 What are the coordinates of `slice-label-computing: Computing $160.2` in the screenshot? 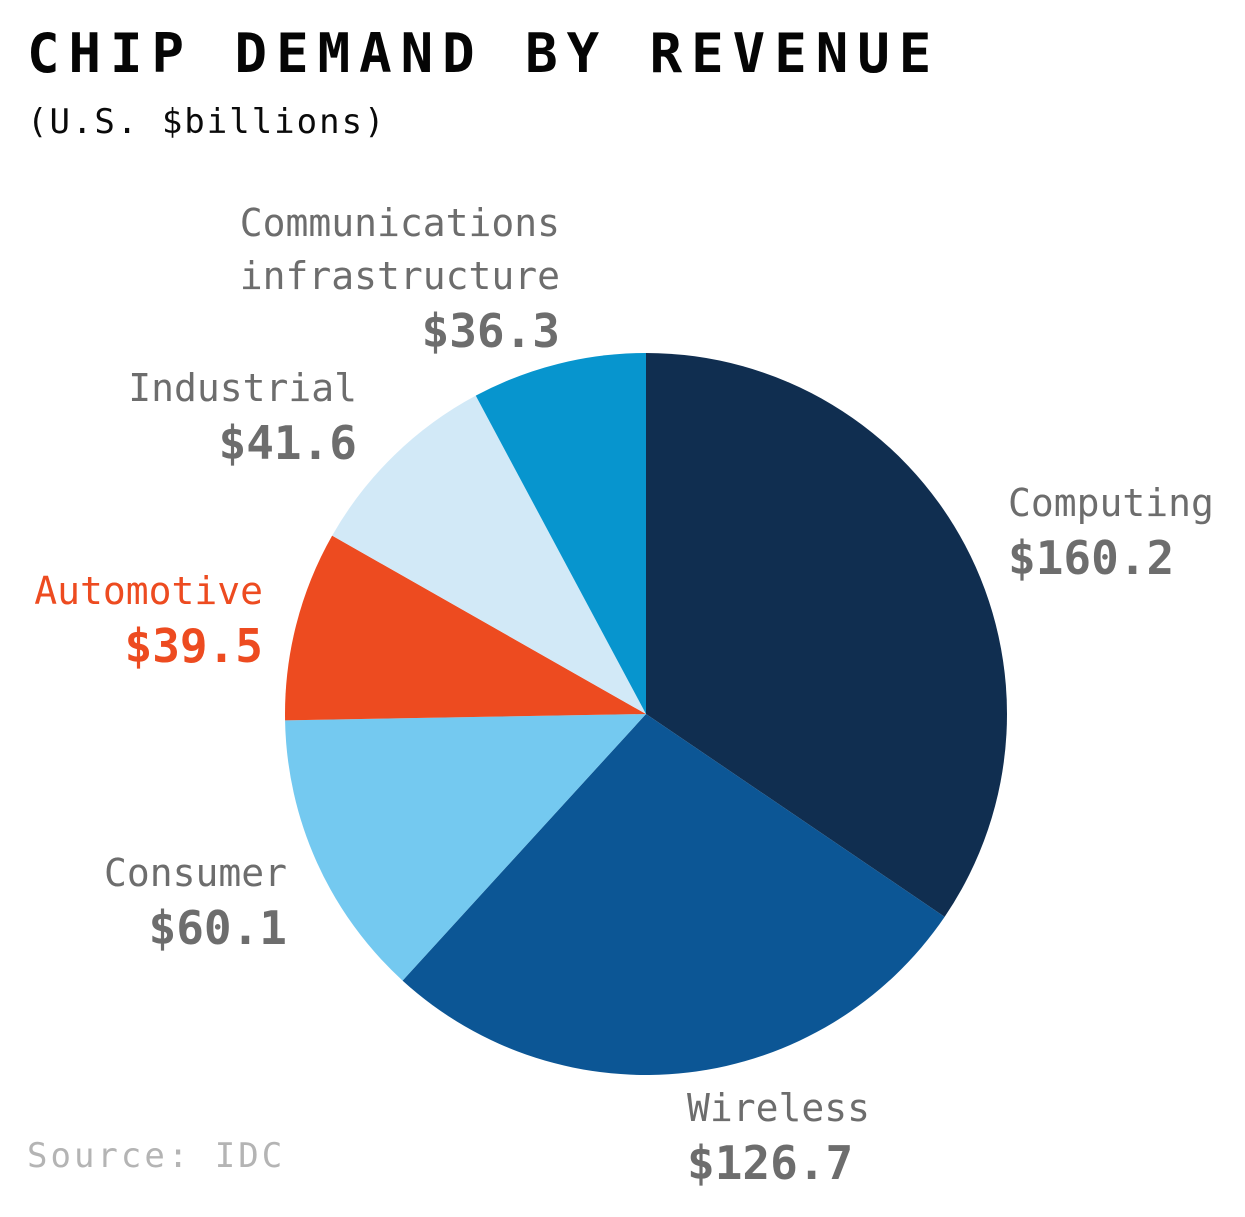 It's located at (1111, 530).